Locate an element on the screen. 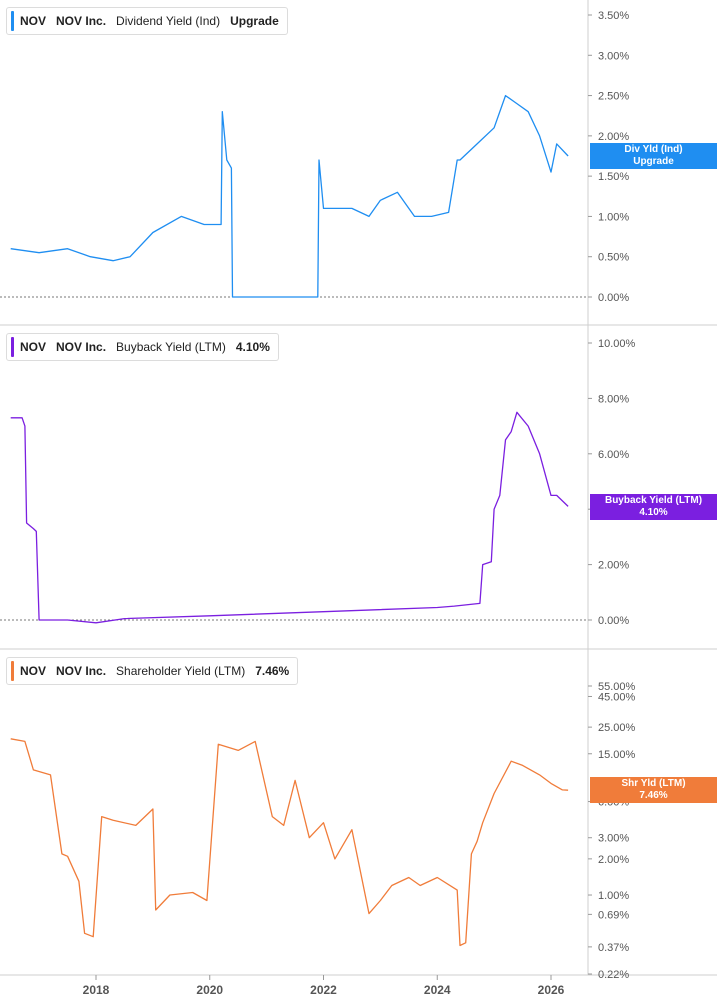 The width and height of the screenshot is (717, 1005). legend-value: Upgrade is located at coordinates (254, 21).